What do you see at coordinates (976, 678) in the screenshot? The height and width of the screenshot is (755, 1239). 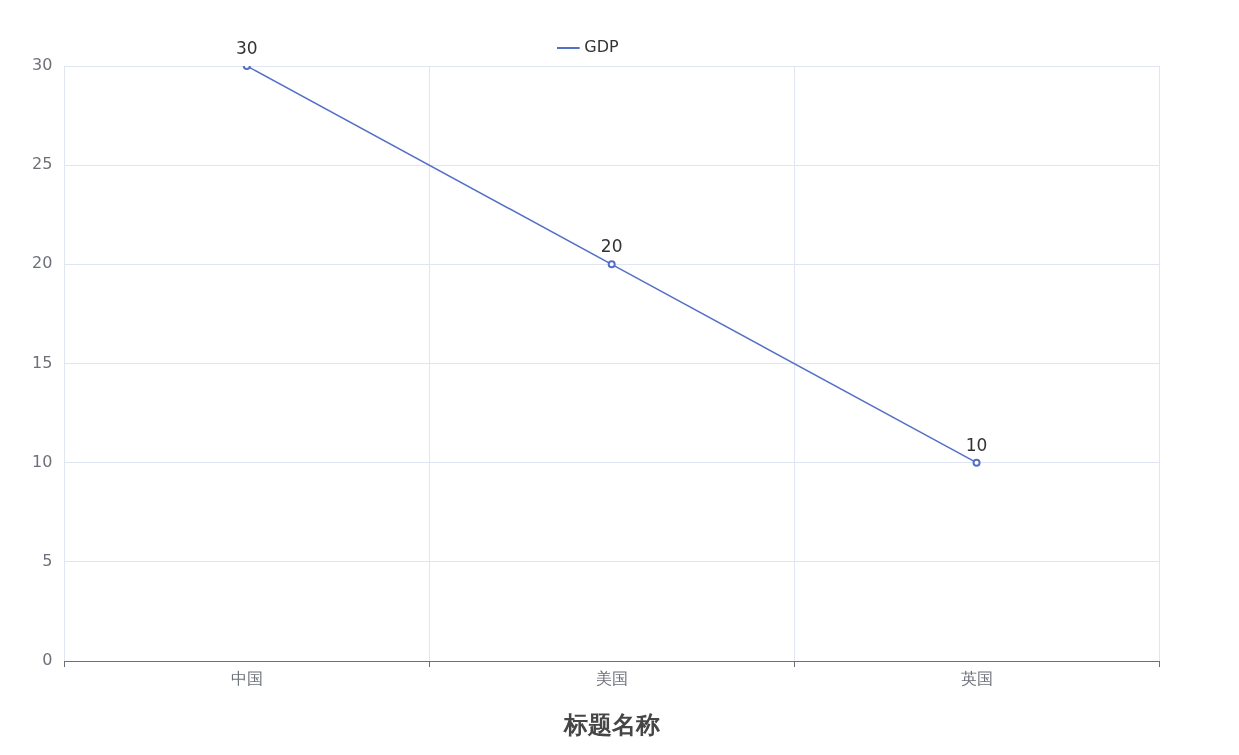 I see `x-tick-label: 英国` at bounding box center [976, 678].